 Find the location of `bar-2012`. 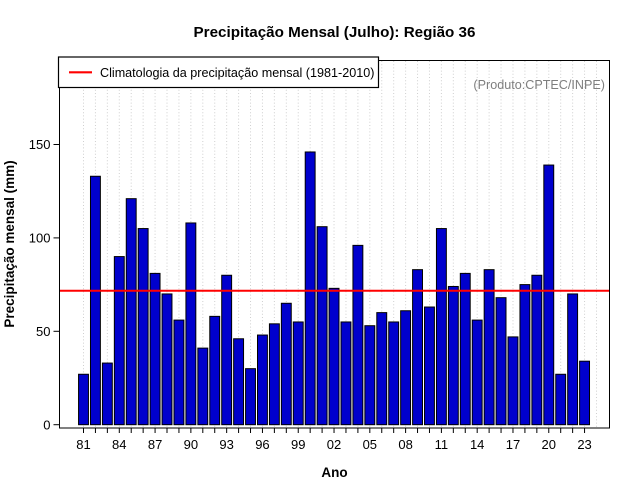

bar-2012 is located at coordinates (453, 355).